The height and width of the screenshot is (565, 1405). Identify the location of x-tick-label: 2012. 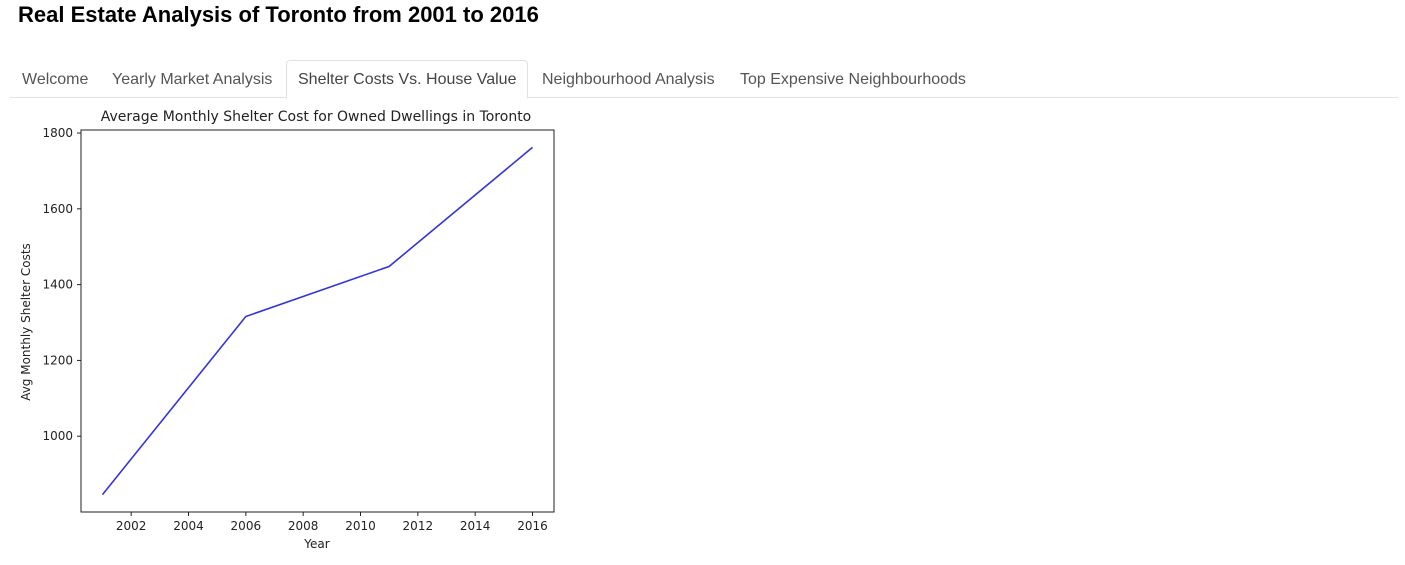
(418, 526).